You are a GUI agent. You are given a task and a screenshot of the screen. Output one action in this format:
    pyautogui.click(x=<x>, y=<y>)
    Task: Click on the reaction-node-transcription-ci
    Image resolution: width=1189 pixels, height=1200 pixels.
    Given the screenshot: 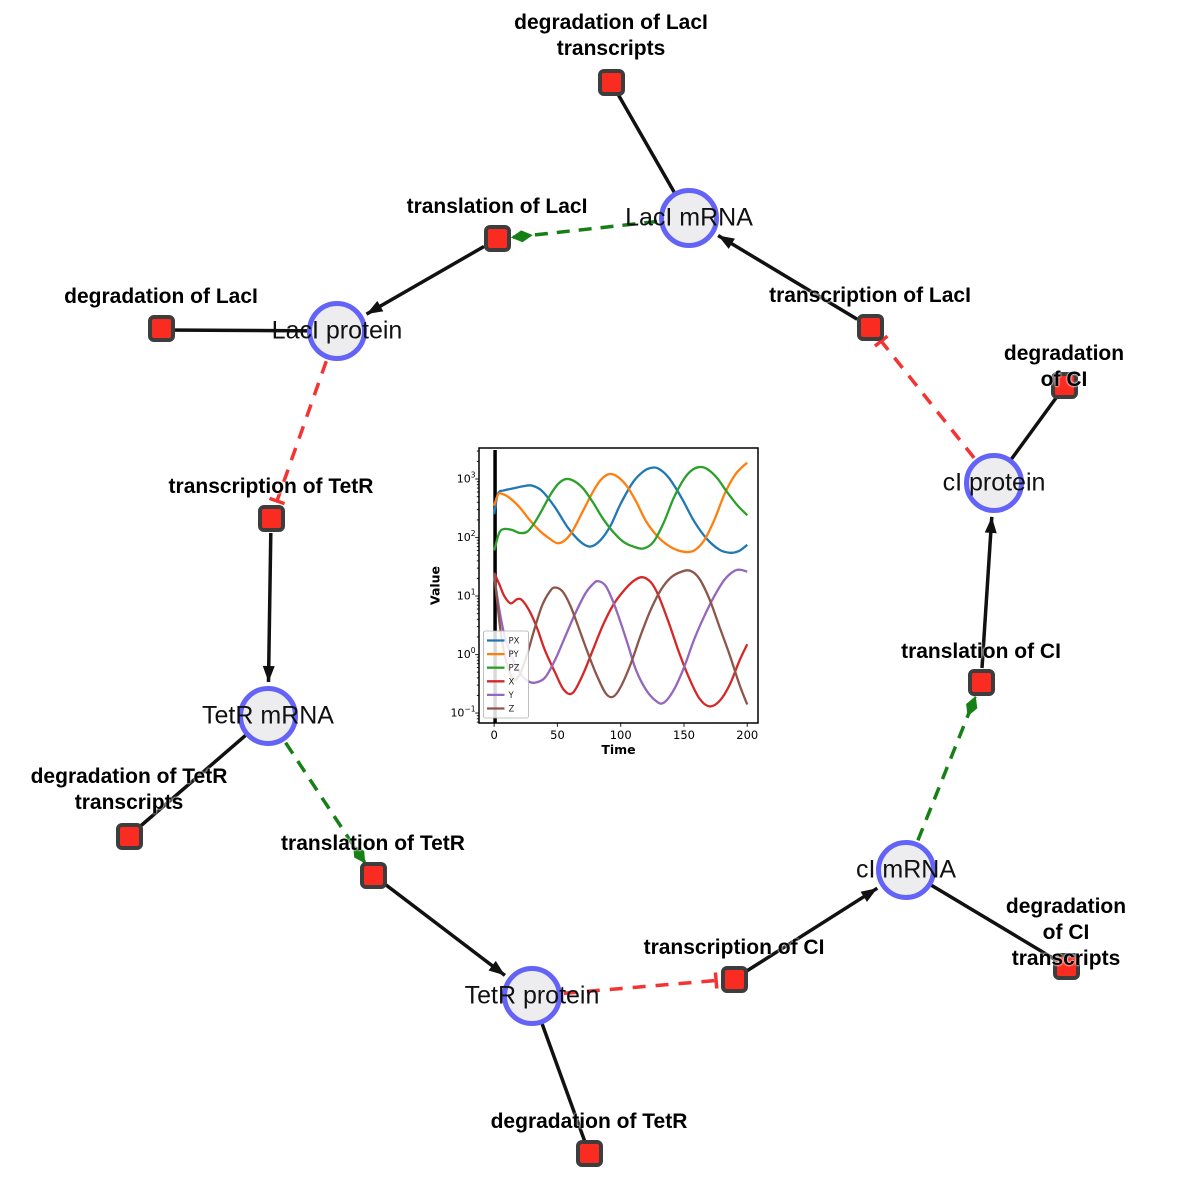 What is the action you would take?
    pyautogui.click(x=734, y=979)
    